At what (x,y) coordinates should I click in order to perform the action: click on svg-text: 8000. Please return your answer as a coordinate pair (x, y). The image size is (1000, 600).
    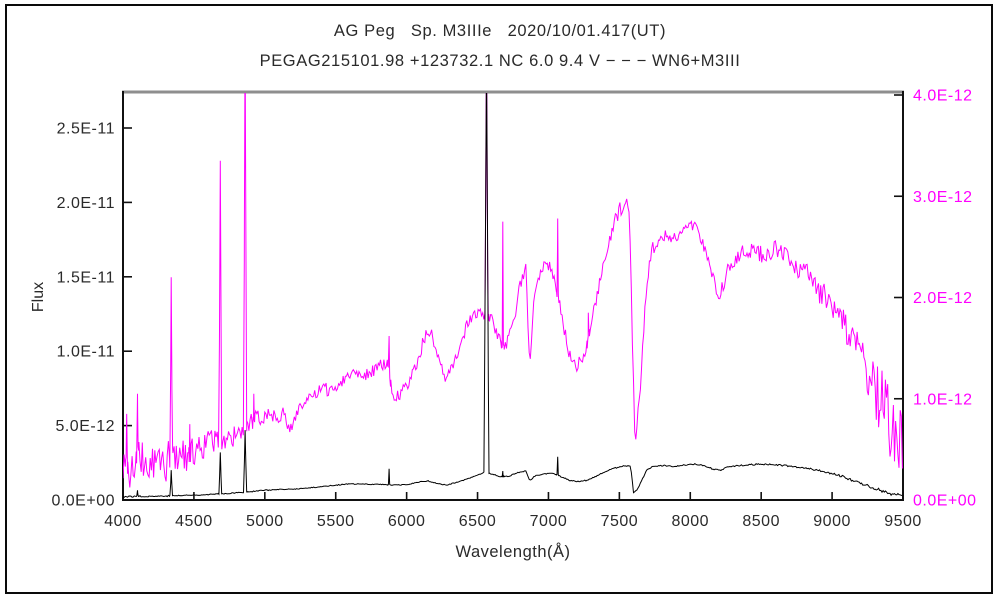
    Looking at the image, I should click on (690, 521).